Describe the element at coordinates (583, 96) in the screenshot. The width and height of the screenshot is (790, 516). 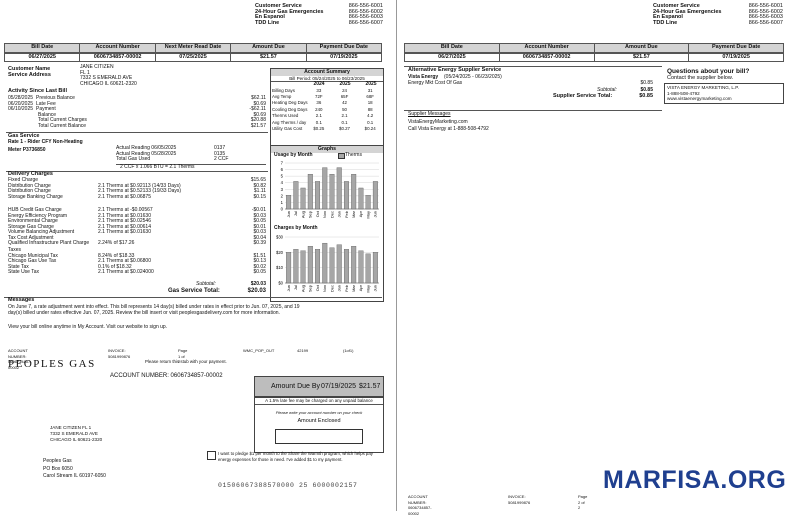
I see `total-label: Supplier Service Total:` at that location.